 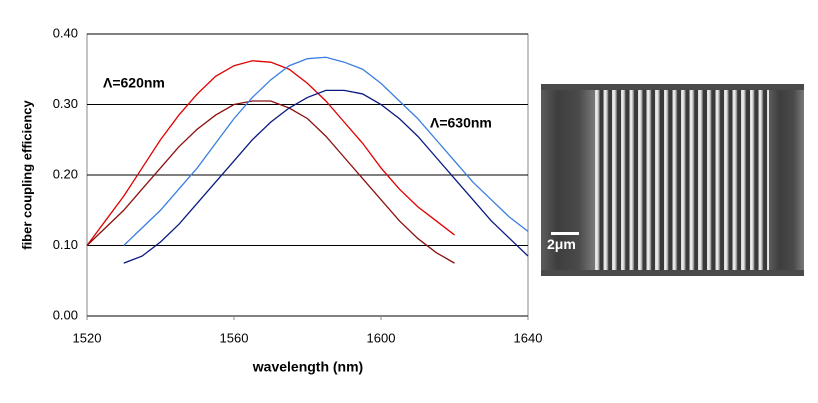 What do you see at coordinates (786, 180) in the screenshot?
I see `pad-right` at bounding box center [786, 180].